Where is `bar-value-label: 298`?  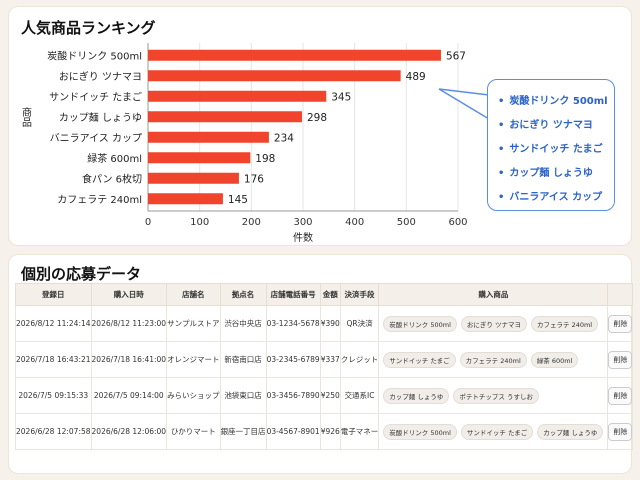
bar-value-label: 298 is located at coordinates (317, 118).